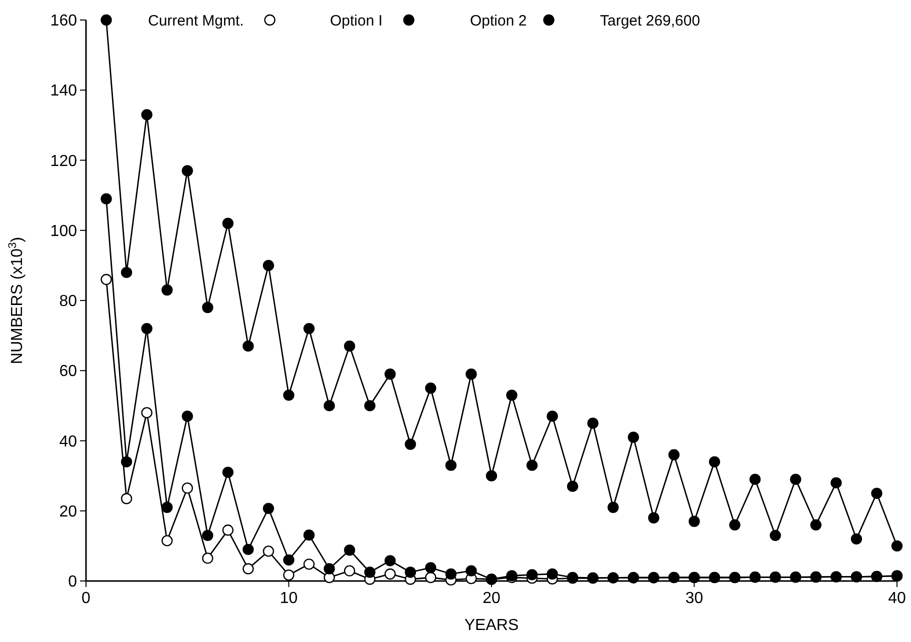 The height and width of the screenshot is (642, 911). I want to click on x-tick-label: 40, so click(897, 598).